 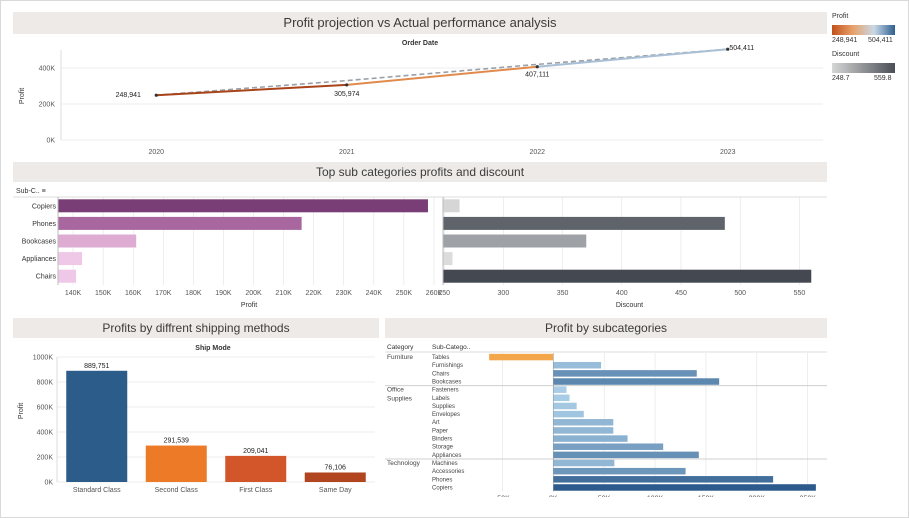 I want to click on line-xtick-label: 2022, so click(x=537, y=152).